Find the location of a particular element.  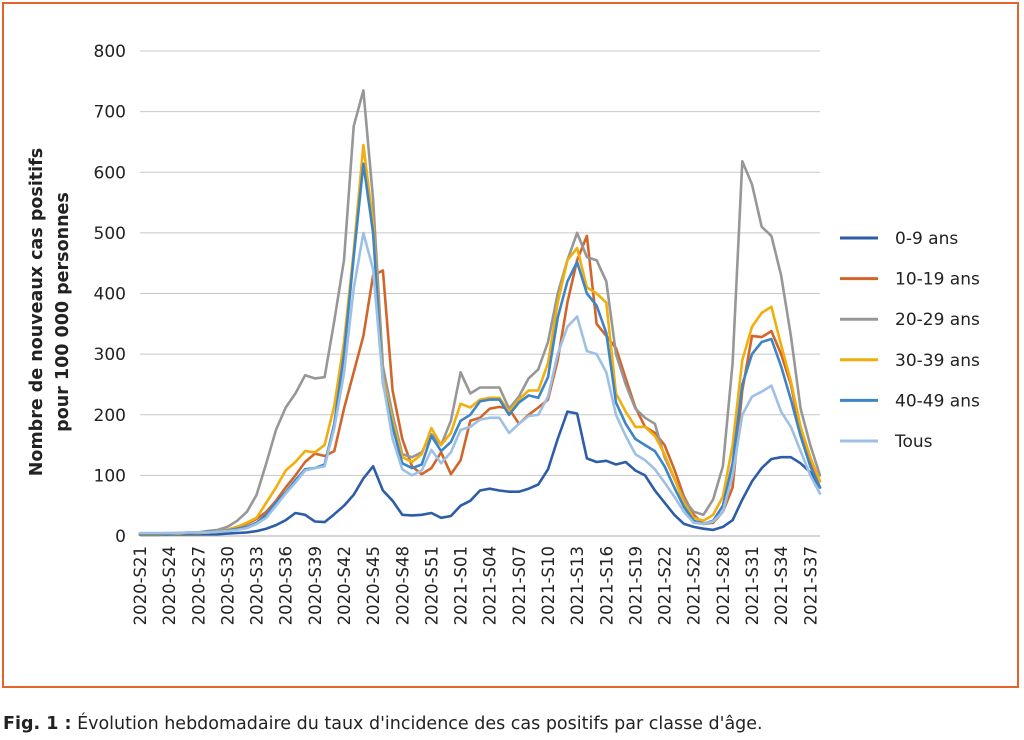

caption-label: Fig. 1 : is located at coordinates (37, 724).